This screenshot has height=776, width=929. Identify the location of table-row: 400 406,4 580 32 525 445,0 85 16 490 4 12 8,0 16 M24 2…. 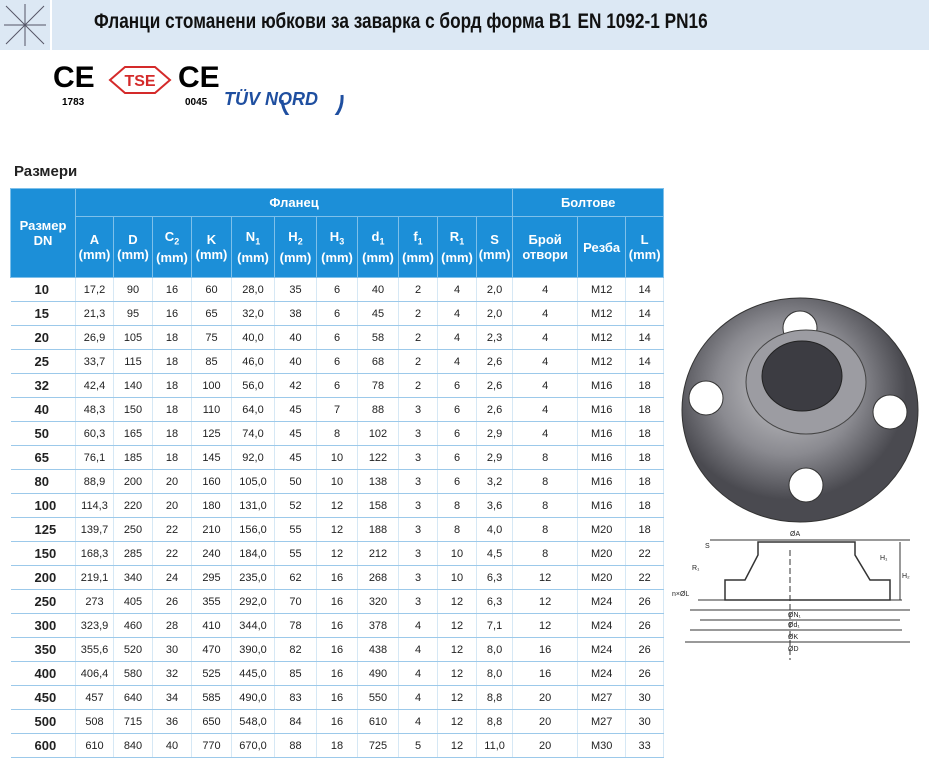
(337, 673).